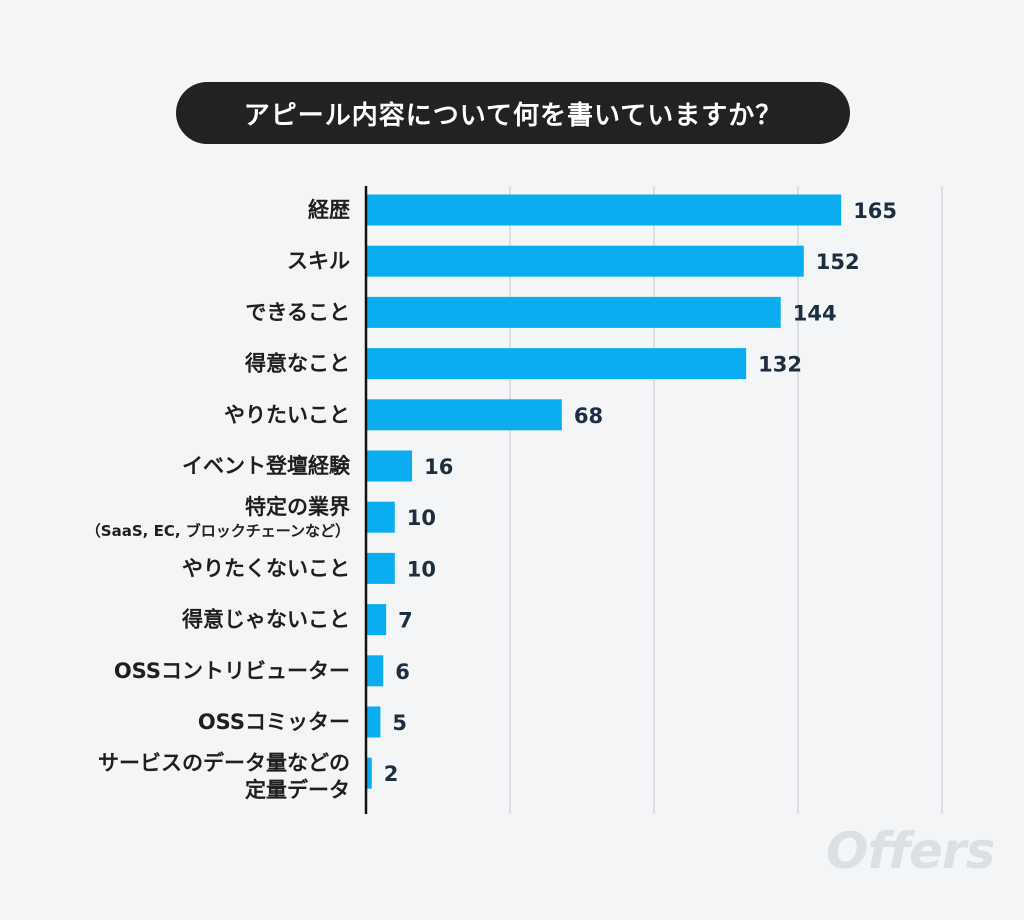 The height and width of the screenshot is (920, 1024). Describe the element at coordinates (910, 851) in the screenshot. I see `offers-logo: Offers` at that location.